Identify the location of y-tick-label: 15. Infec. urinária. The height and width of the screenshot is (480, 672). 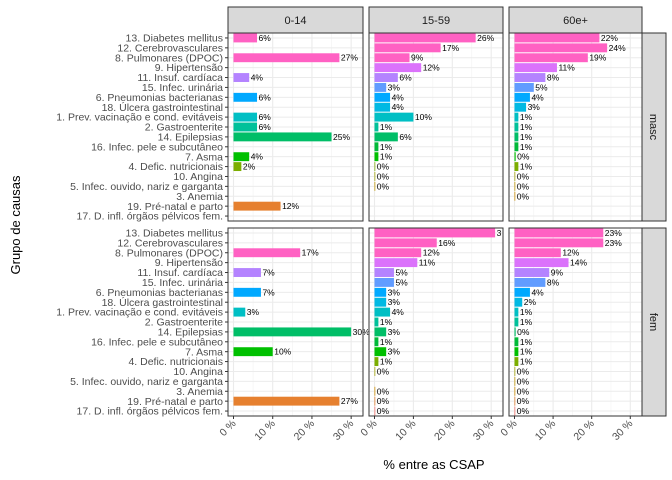
(182, 283).